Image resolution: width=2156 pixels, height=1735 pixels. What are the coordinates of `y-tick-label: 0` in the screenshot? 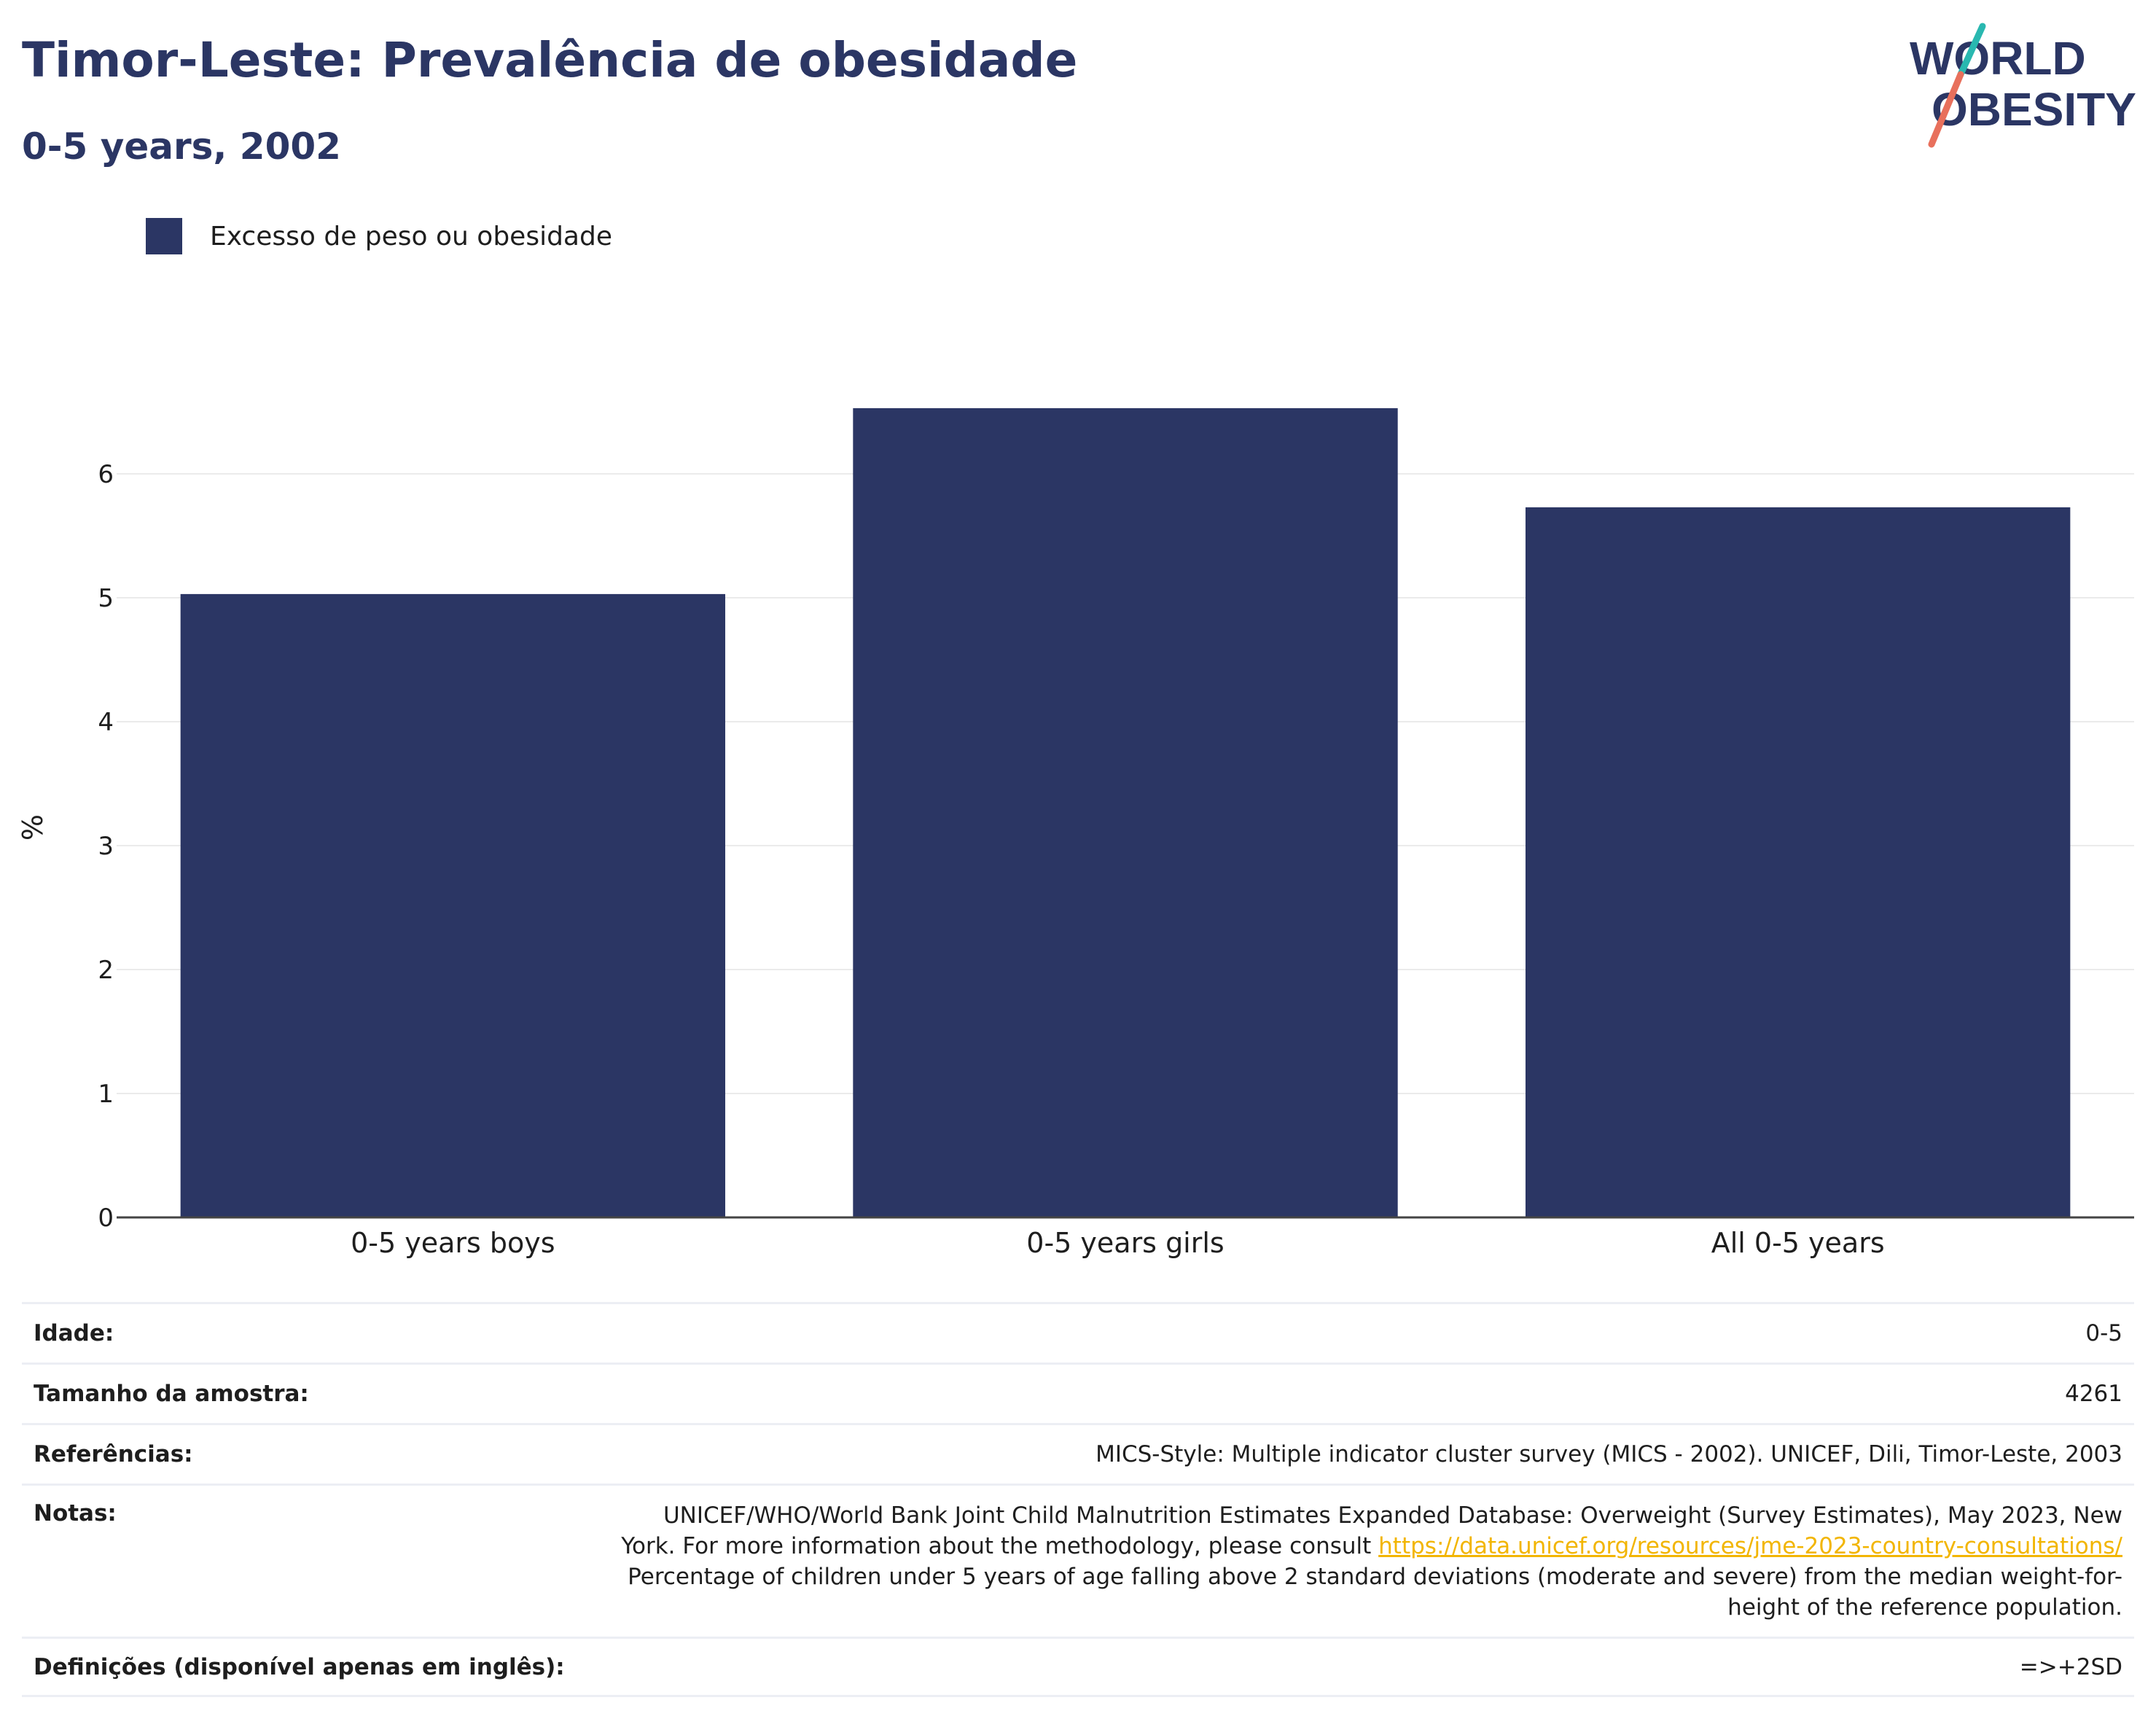 It's located at (106, 1218).